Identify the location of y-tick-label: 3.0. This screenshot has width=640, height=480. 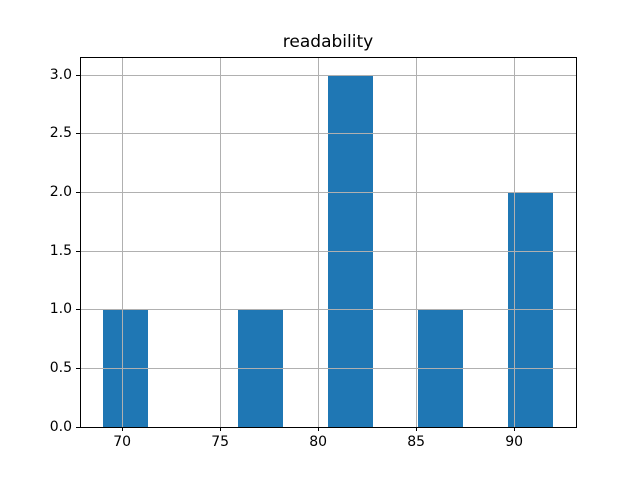
(60, 74).